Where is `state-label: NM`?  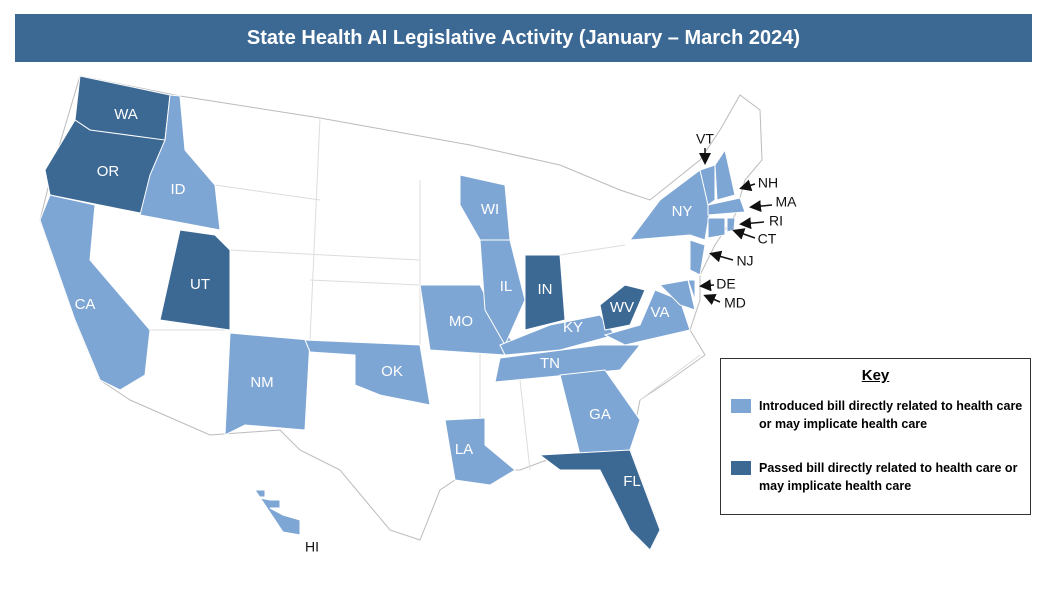
state-label: NM is located at coordinates (261, 382).